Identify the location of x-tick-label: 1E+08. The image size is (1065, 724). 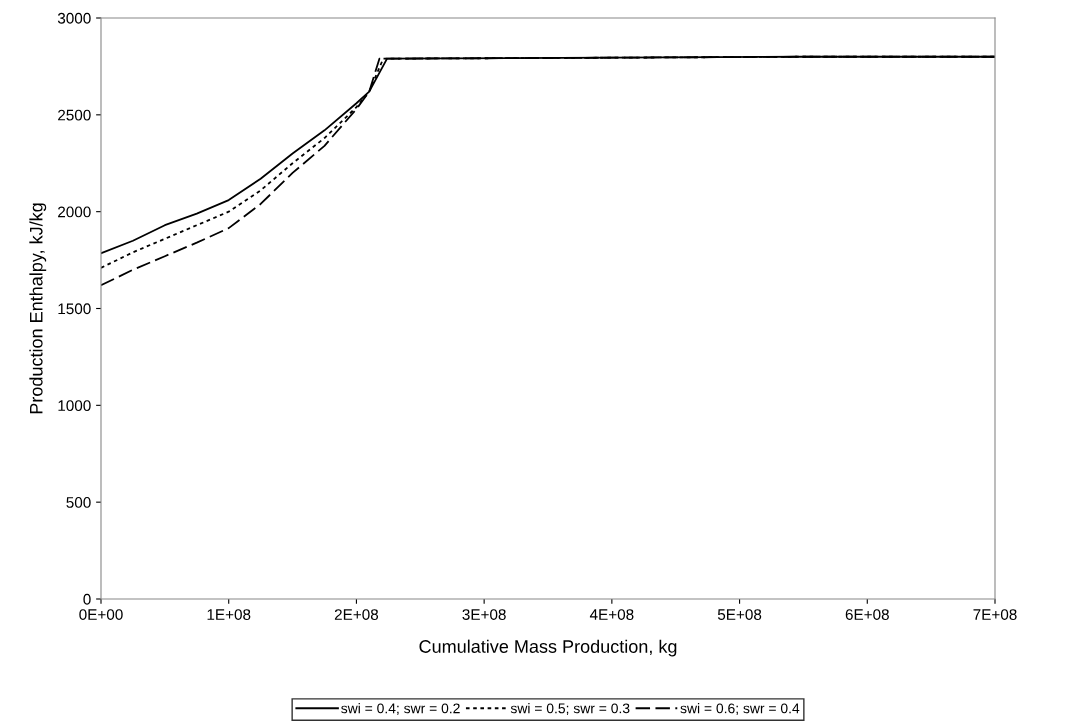
(229, 614).